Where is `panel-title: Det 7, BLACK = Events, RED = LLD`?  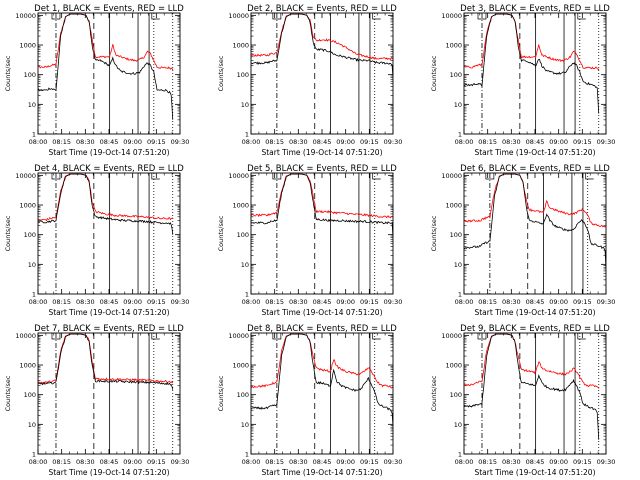 panel-title: Det 7, BLACK = Events, RED = LLD is located at coordinates (109, 329).